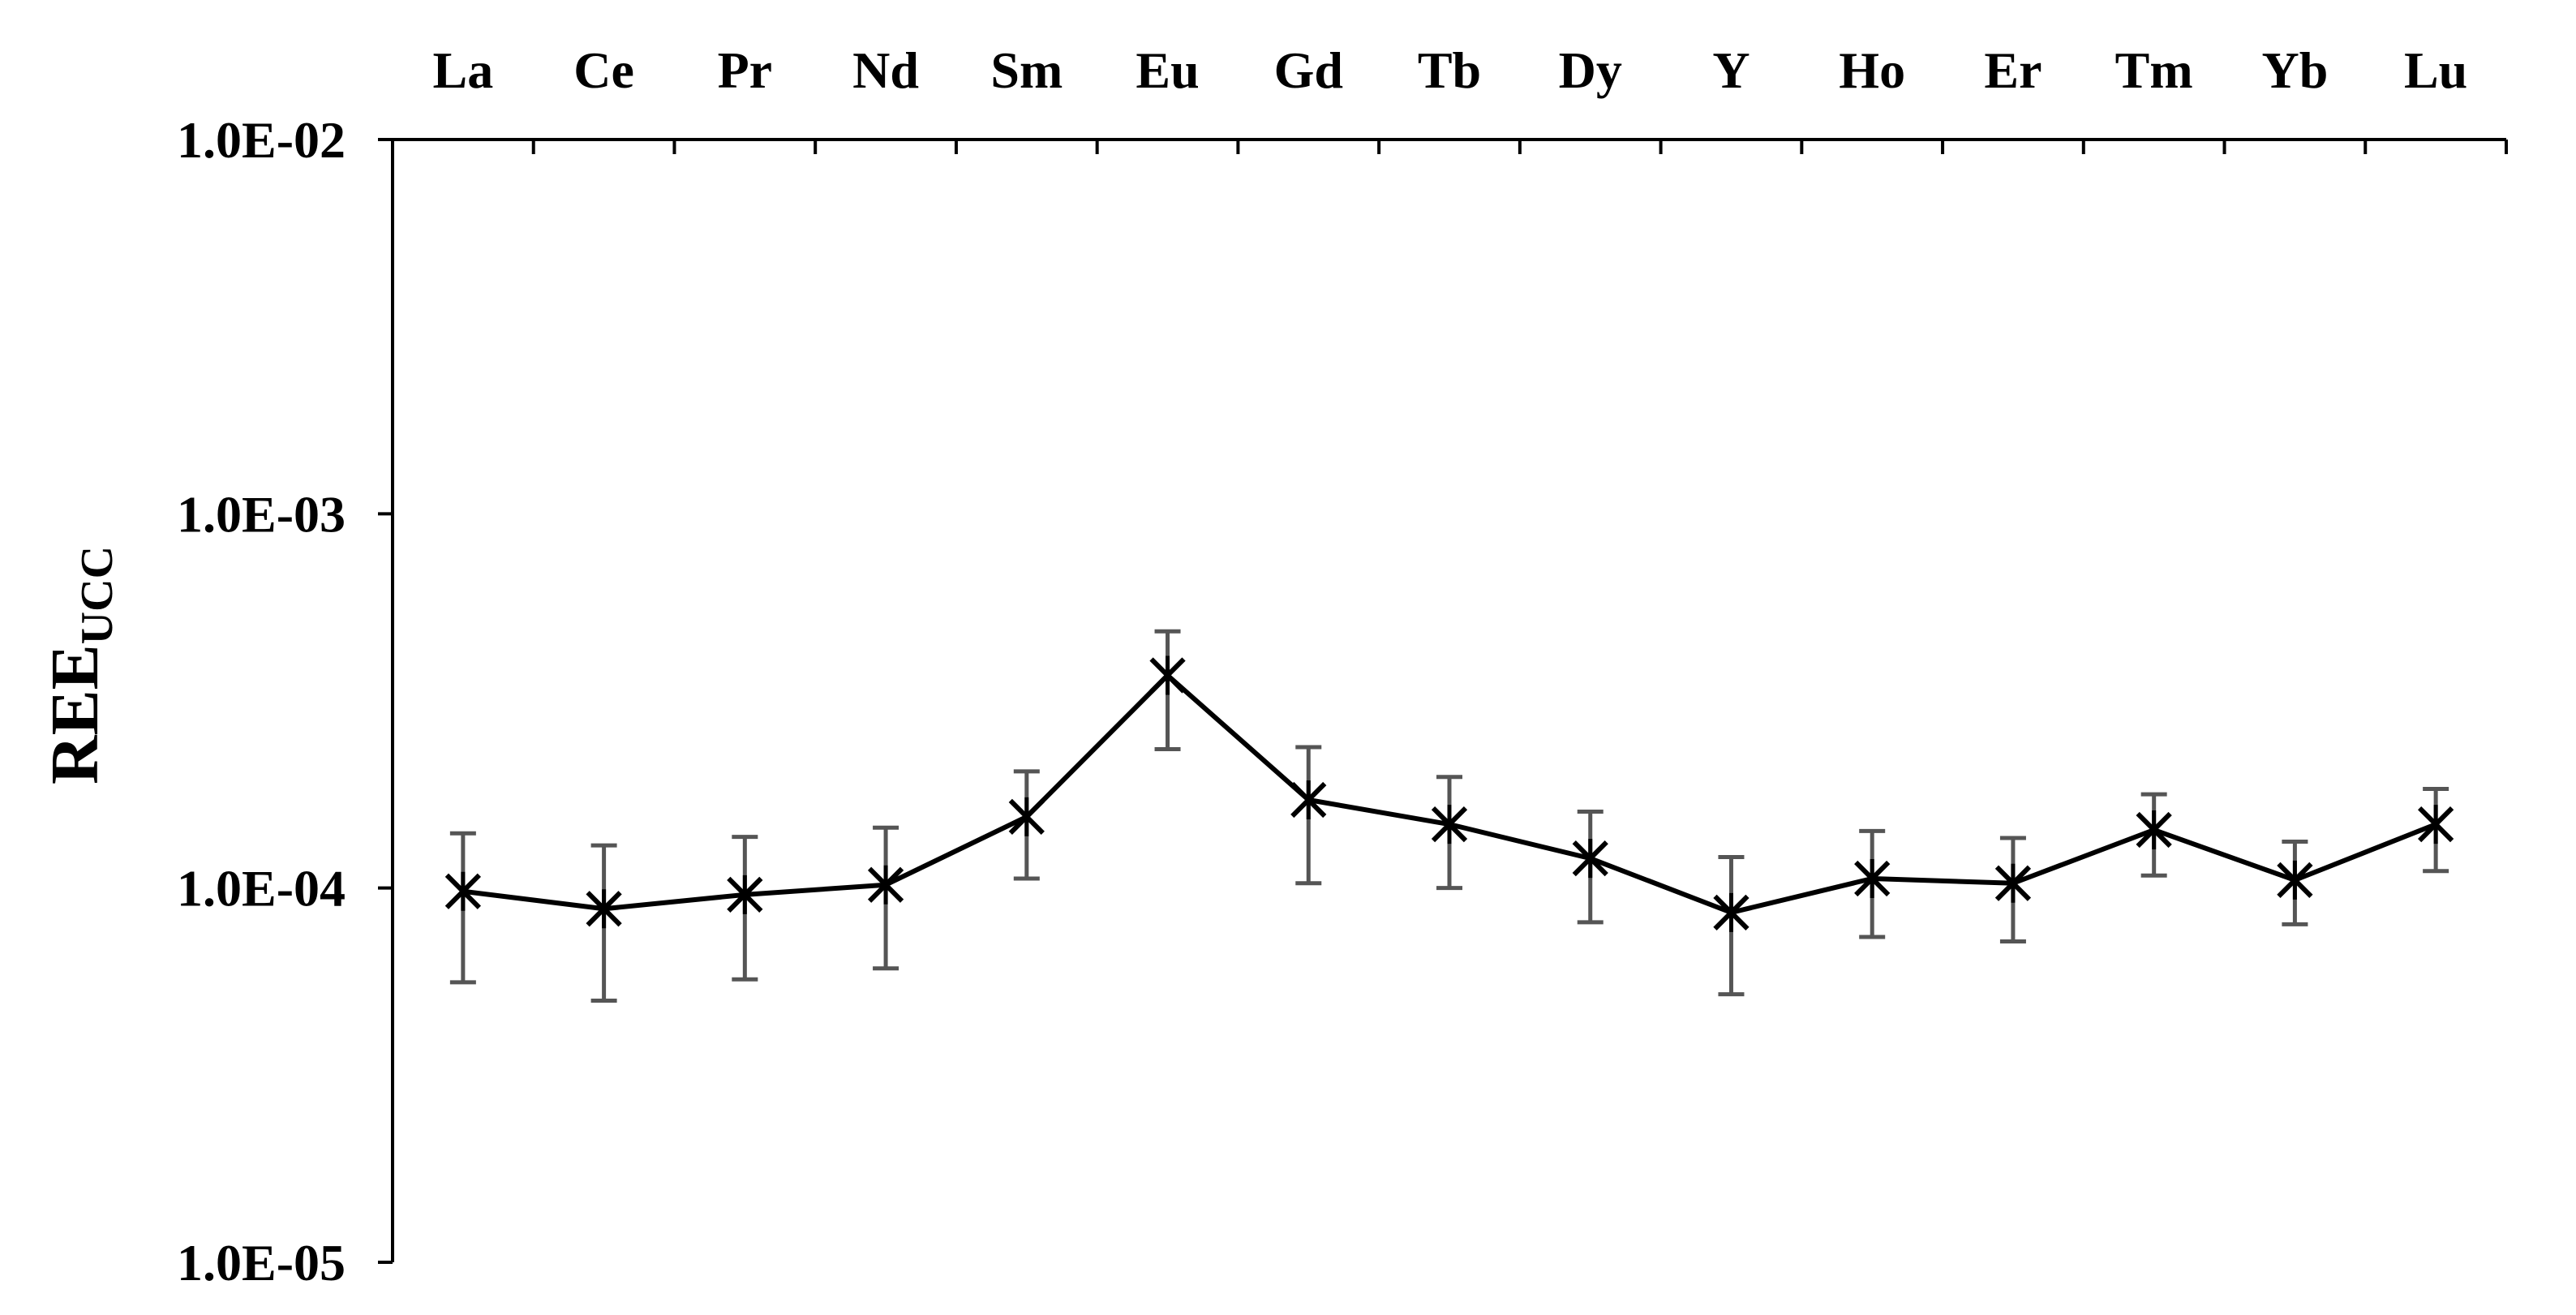 The image size is (2576, 1315). I want to click on category-label: Y, so click(1731, 70).